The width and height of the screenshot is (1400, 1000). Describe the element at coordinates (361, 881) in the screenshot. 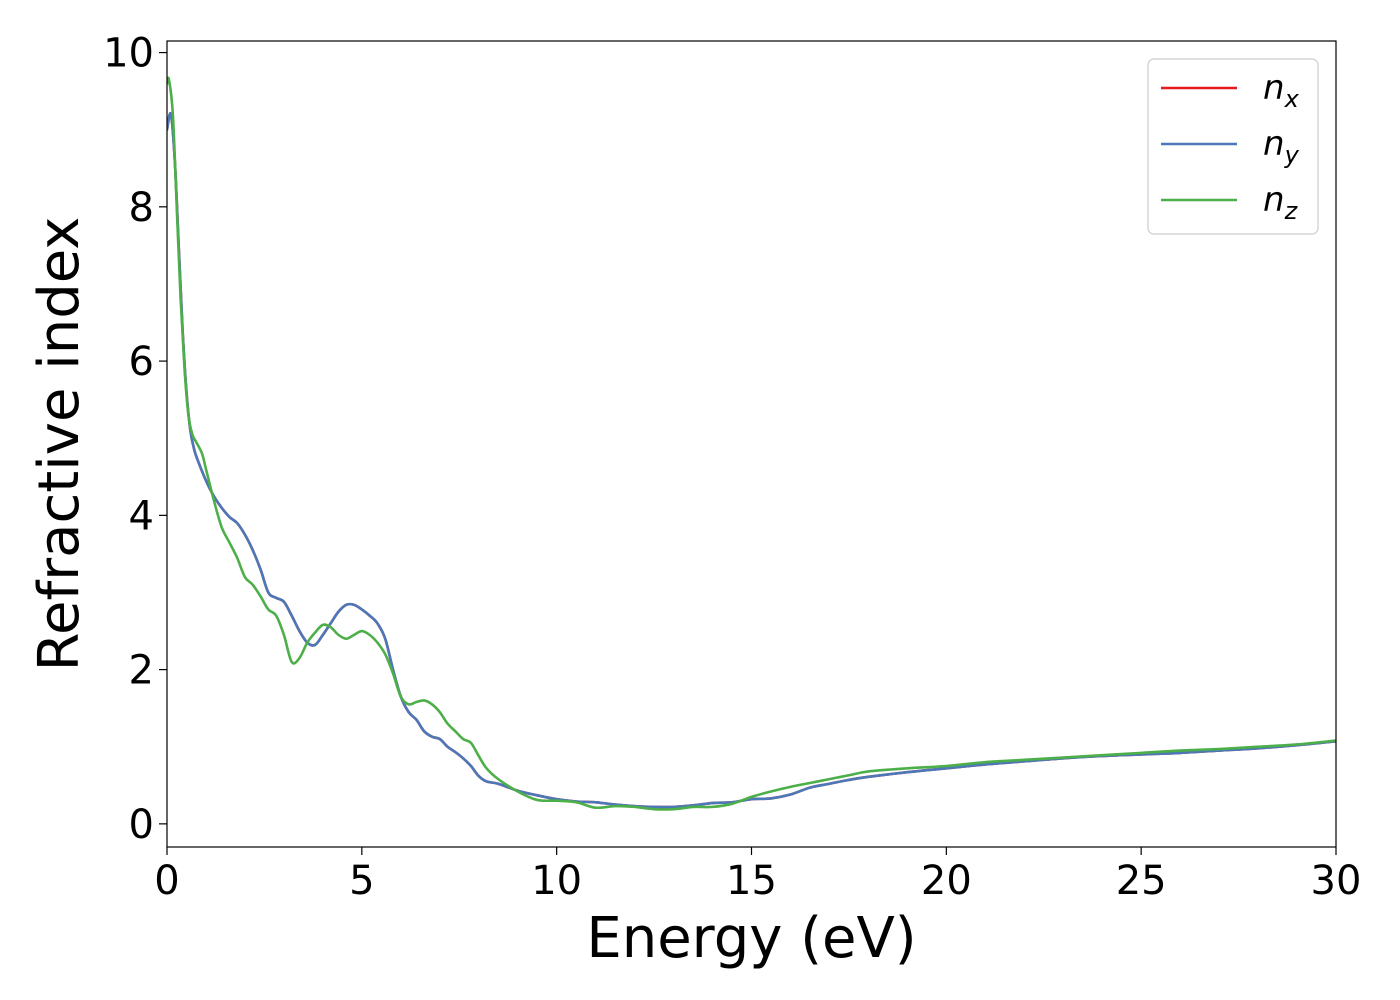

I see `x-tick-label: 5` at that location.